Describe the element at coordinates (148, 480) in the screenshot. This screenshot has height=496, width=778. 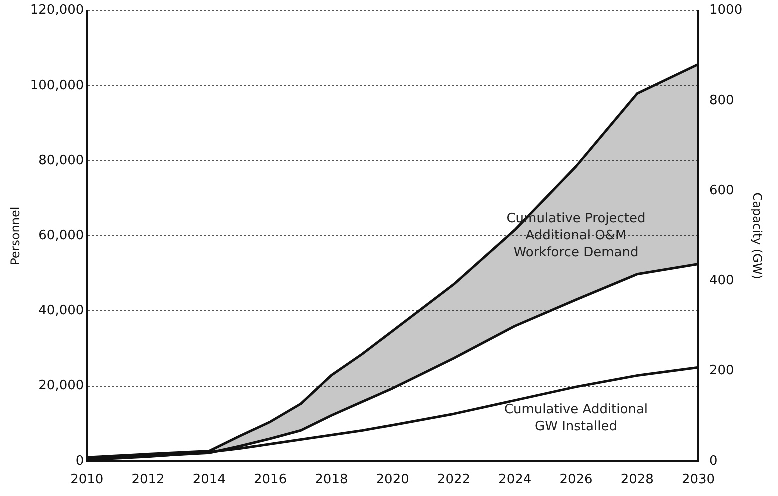
I see `x-tick-label: 2012` at that location.